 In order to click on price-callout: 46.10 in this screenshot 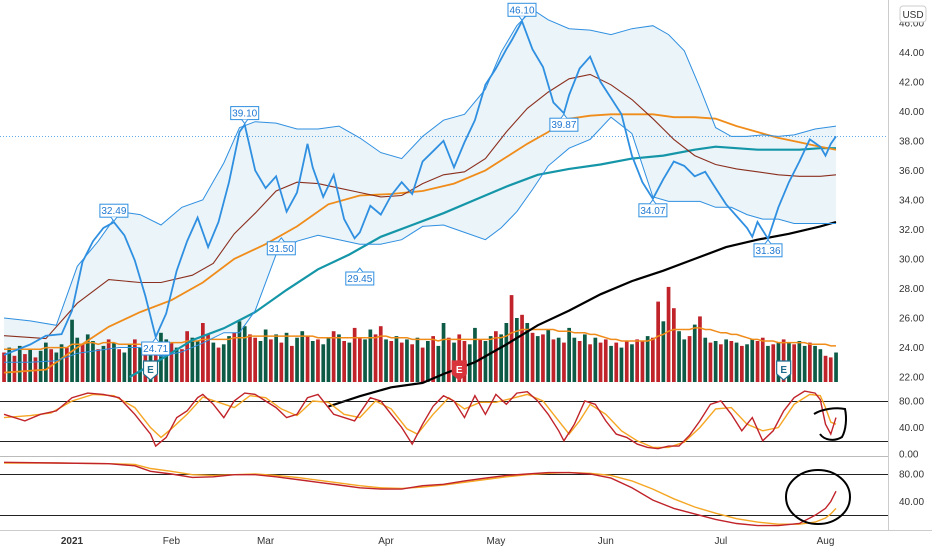, I will do `click(522, 12)`.